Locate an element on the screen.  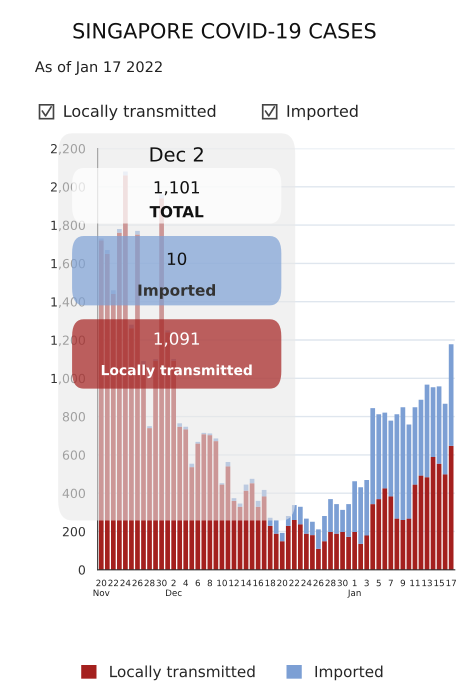
annotation: 10 is located at coordinates (177, 259).